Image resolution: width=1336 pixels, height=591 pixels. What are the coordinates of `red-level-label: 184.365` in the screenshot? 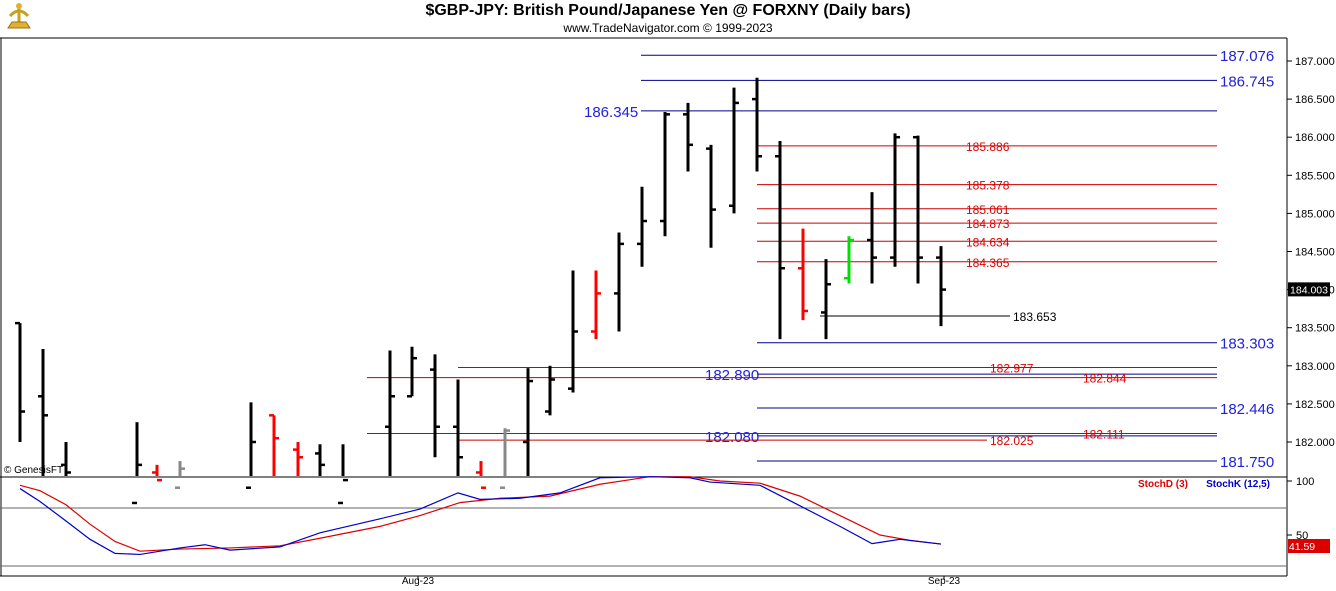 It's located at (988, 263).